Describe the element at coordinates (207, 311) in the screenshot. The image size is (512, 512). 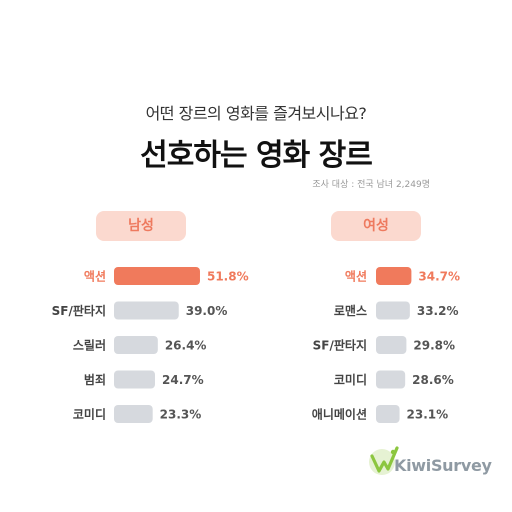
I see `value-label: 39.0%` at that location.